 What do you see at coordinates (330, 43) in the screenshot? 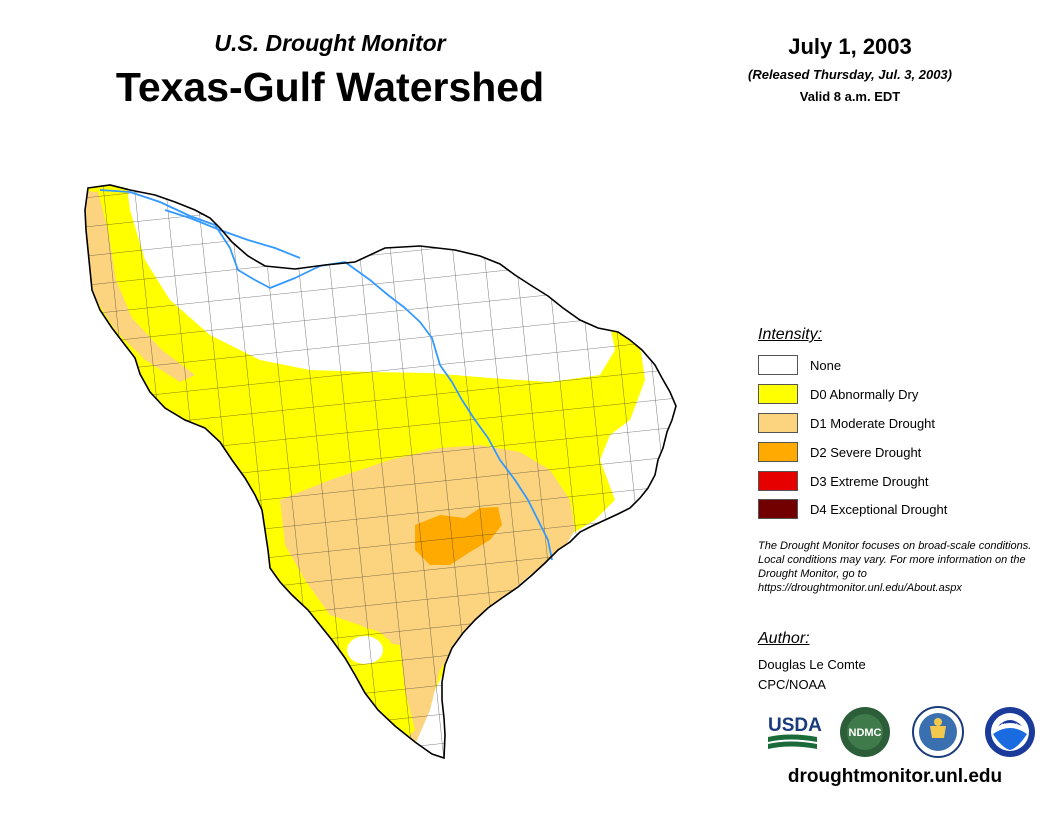
I see `map-subtitle: U.S. Drought Monitor` at bounding box center [330, 43].